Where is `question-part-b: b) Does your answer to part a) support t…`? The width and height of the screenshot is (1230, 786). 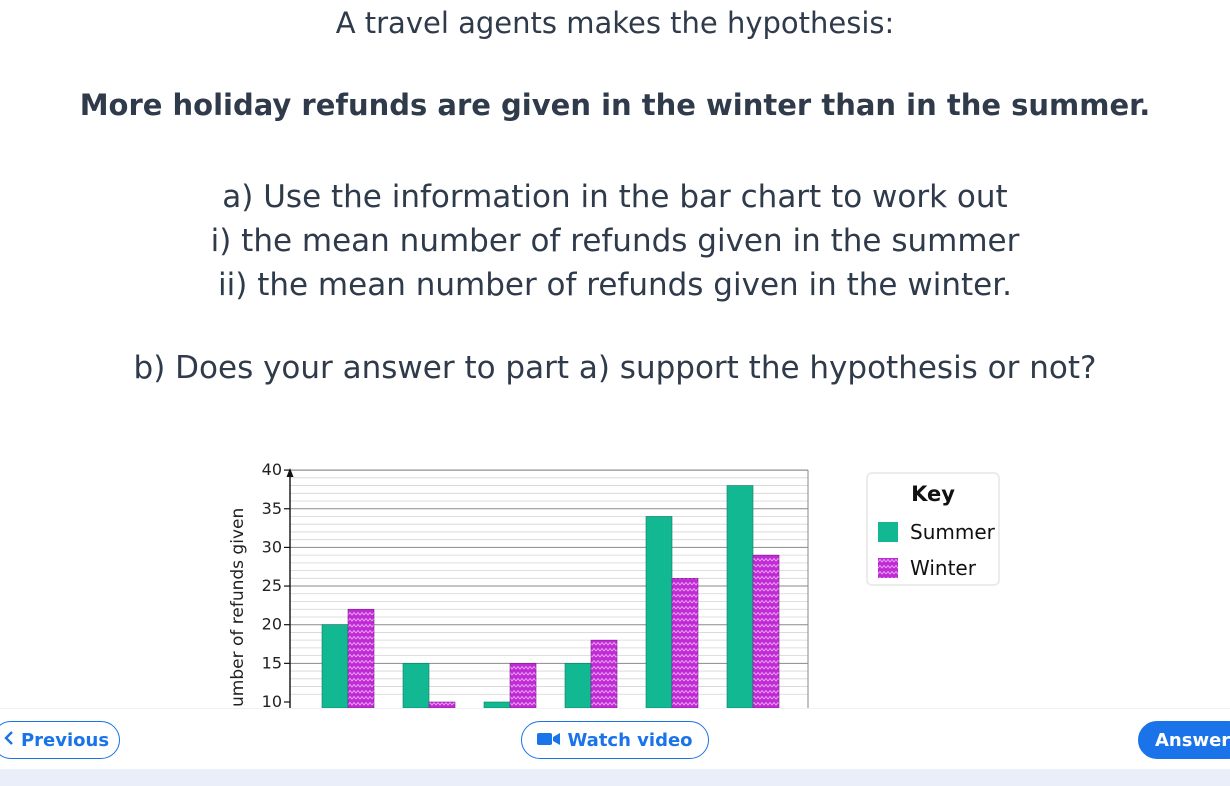
question-part-b: b) Does your answer to part a) support t… is located at coordinates (615, 368).